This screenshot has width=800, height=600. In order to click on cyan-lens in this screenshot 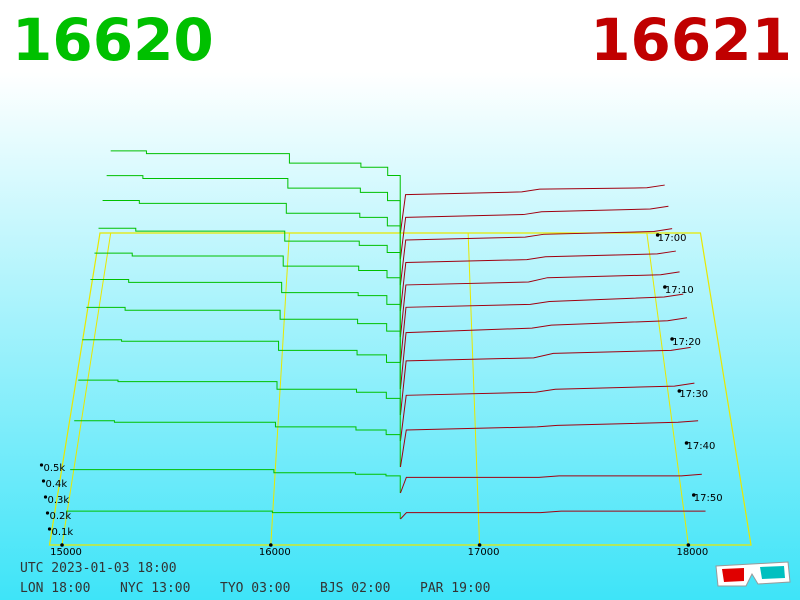, I will do `click(772, 572)`.